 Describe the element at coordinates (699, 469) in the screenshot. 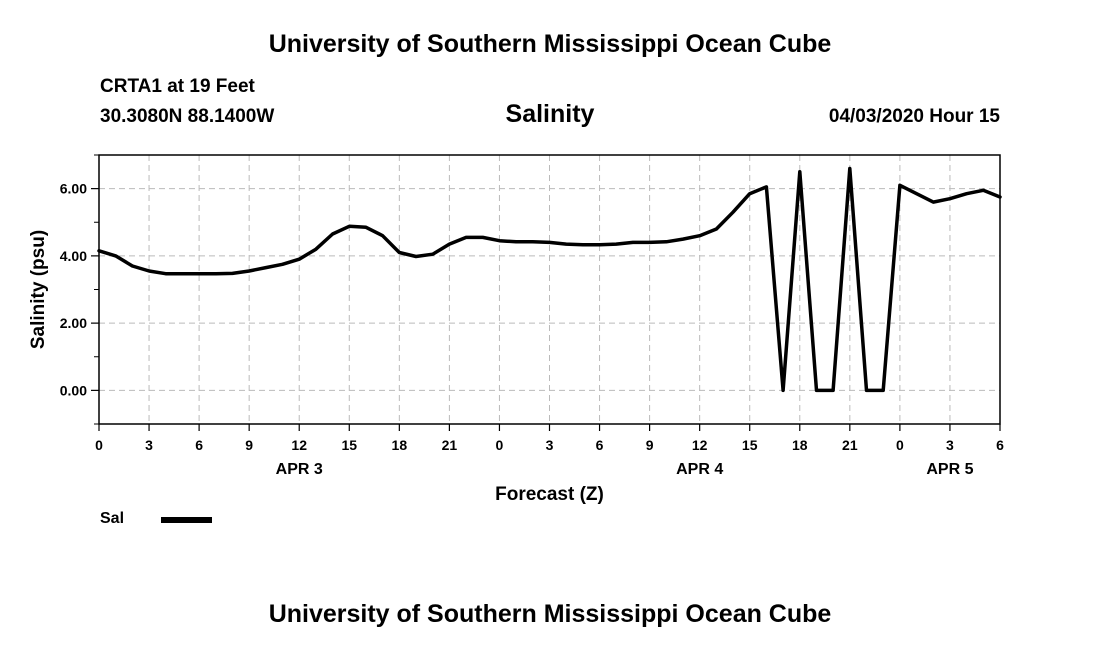

I see `x-date-label: APR 4` at that location.